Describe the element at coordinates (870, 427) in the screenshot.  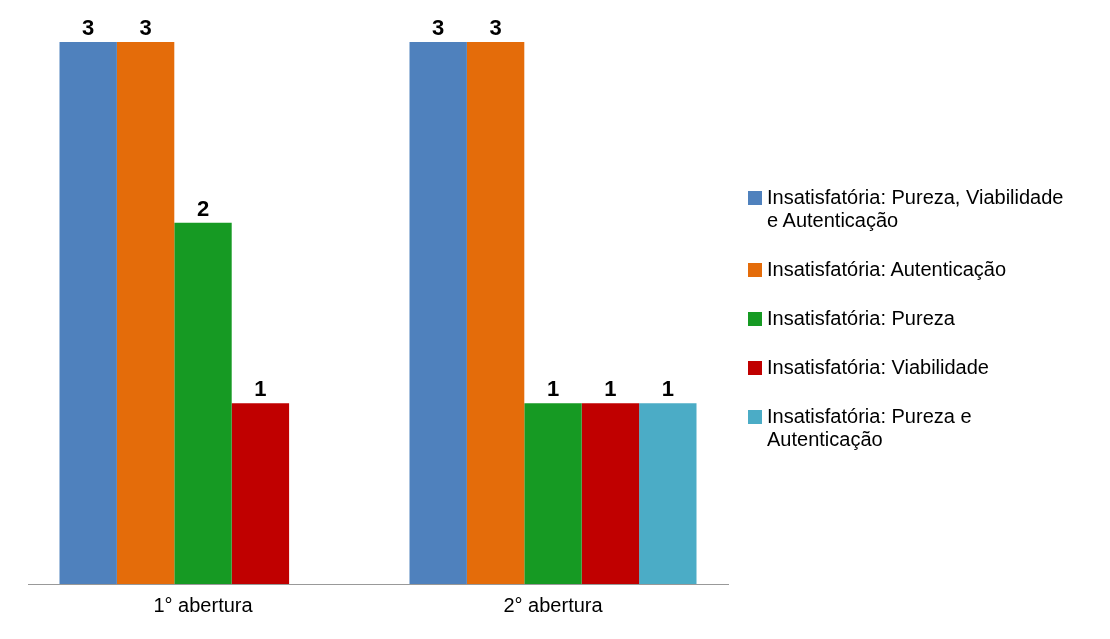
I see `legend-label: Insatisfatória: Pureza e Autenticação` at that location.